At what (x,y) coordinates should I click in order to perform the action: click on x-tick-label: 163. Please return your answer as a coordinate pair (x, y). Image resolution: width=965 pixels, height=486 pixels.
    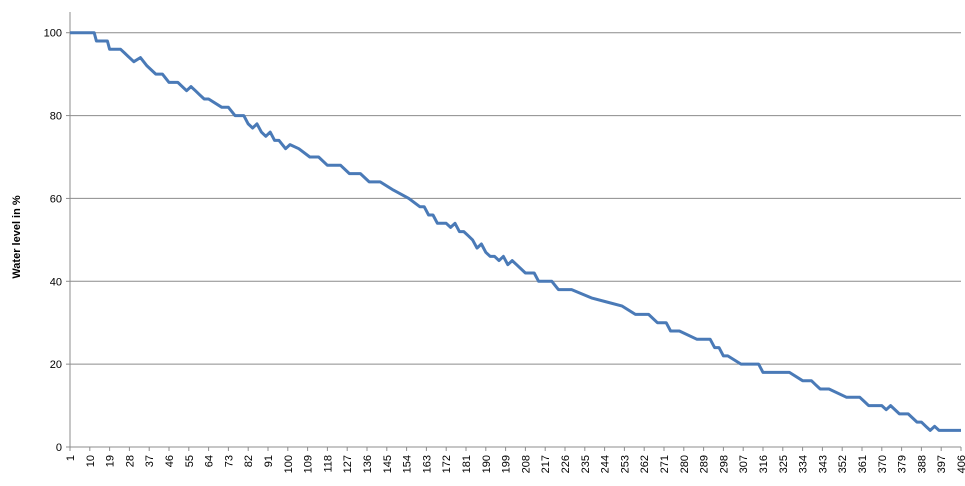
    Looking at the image, I should click on (427, 464).